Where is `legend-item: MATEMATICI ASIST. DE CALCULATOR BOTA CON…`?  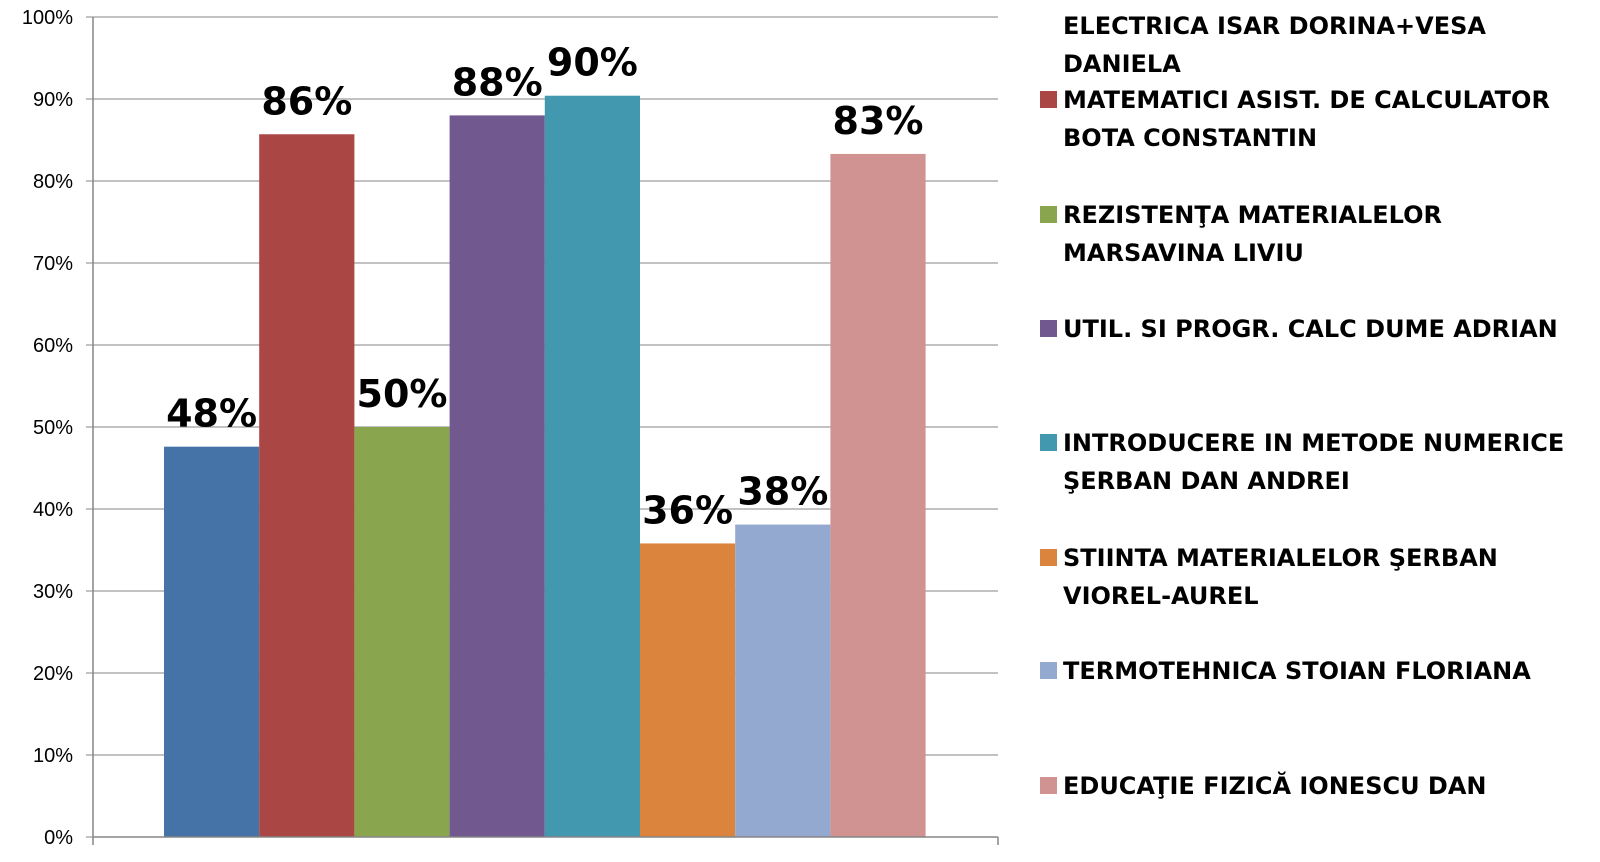
legend-item: MATEMATICI ASIST. DE CALCULATOR BOTA CON… is located at coordinates (1311, 119).